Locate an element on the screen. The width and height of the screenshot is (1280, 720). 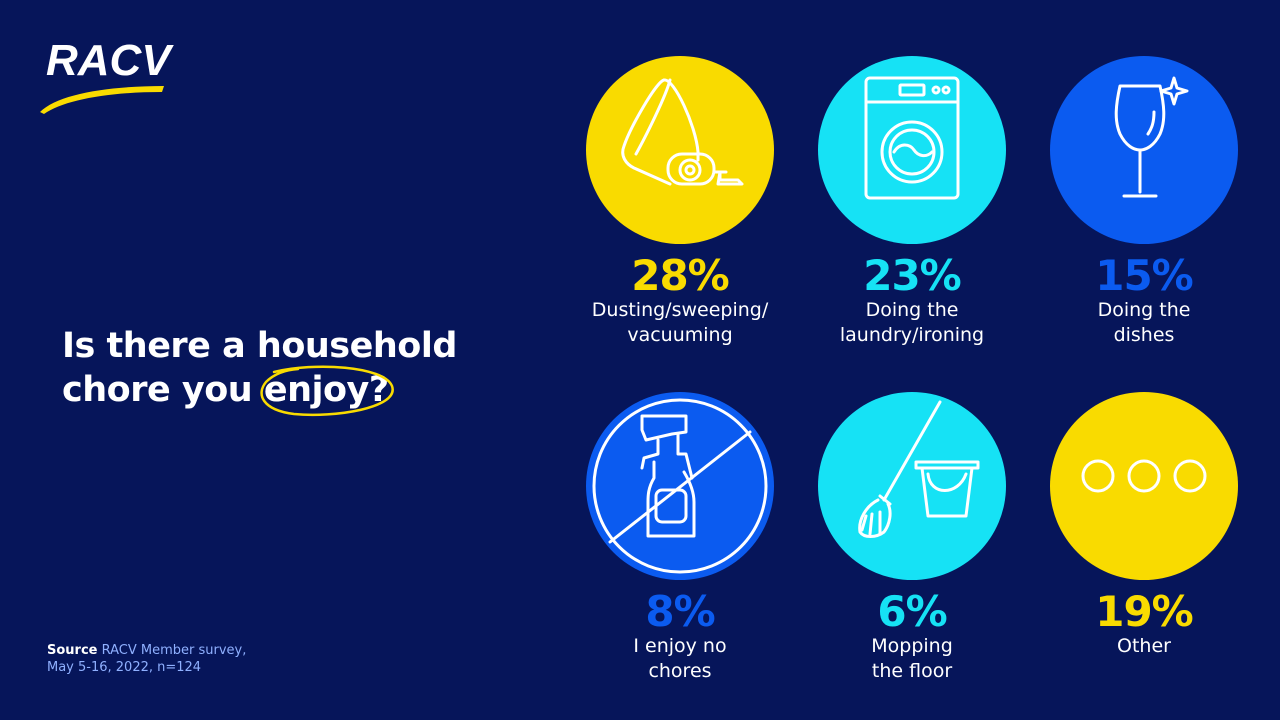
washing-machine-circle is located at coordinates (912, 150).